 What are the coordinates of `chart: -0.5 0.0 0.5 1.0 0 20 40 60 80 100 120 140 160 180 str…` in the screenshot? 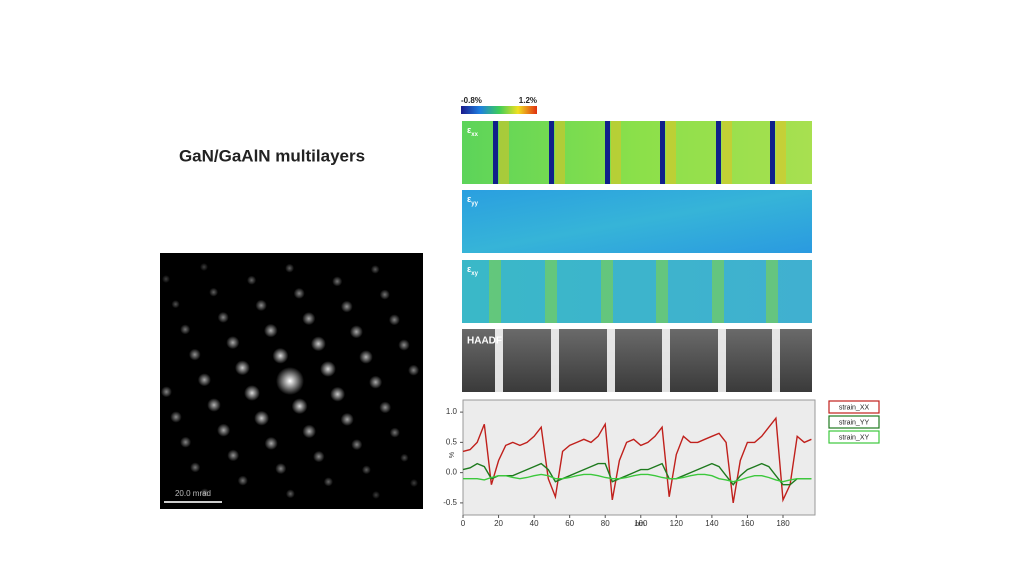 It's located at (661, 464).